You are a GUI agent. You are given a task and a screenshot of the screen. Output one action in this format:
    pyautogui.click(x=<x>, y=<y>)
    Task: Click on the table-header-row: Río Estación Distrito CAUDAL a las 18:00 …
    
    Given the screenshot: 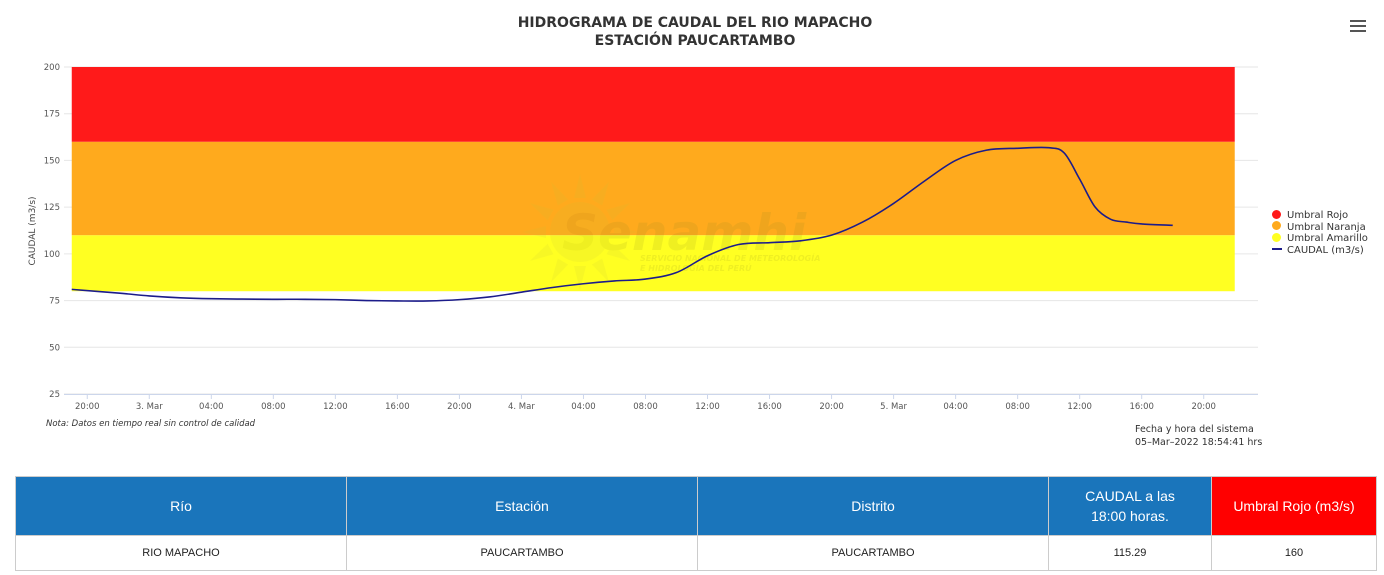 What is the action you would take?
    pyautogui.click(x=696, y=506)
    